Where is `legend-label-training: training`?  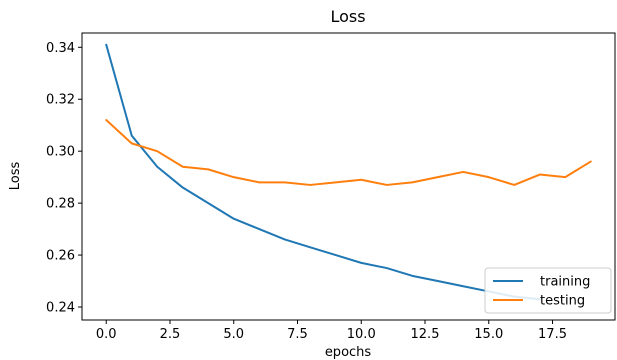 legend-label-training: training is located at coordinates (565, 282).